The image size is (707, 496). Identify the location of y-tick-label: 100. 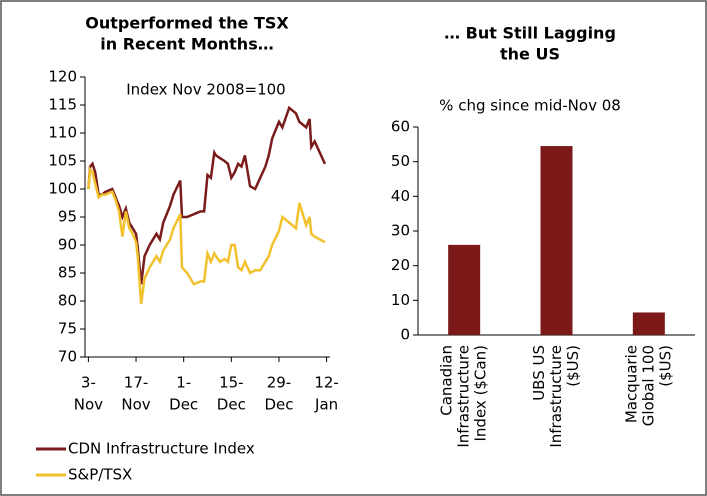
(62, 189).